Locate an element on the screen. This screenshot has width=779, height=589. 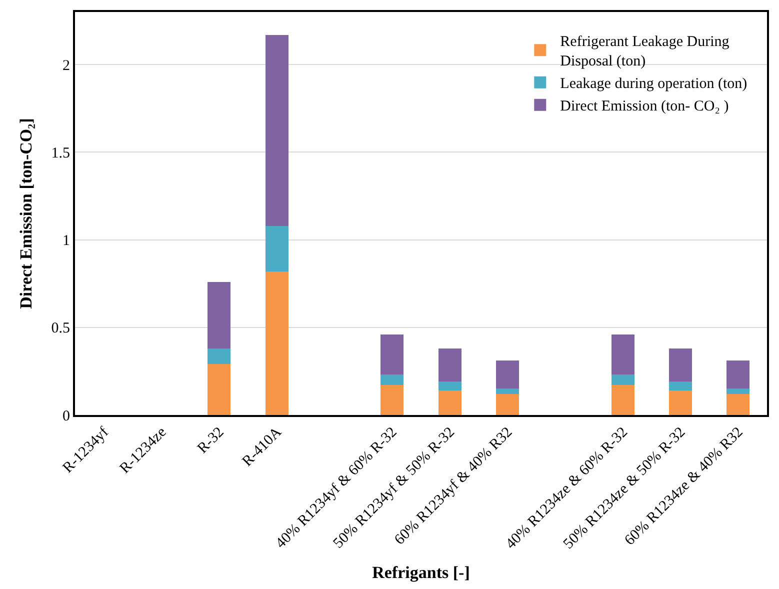
y-tick-label: 0.5 is located at coordinates (60, 328).